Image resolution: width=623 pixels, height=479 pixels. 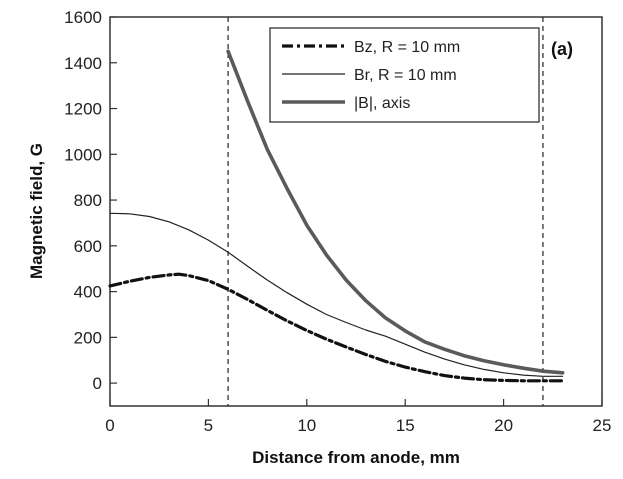 What do you see at coordinates (407, 47) in the screenshot?
I see `legend-label-0: Bz, R = 10 mm` at bounding box center [407, 47].